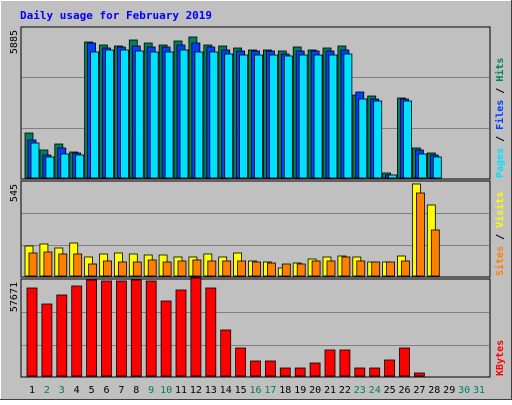  Describe the element at coordinates (500, 70) in the screenshot. I see `legend-hits: Hits` at that location.